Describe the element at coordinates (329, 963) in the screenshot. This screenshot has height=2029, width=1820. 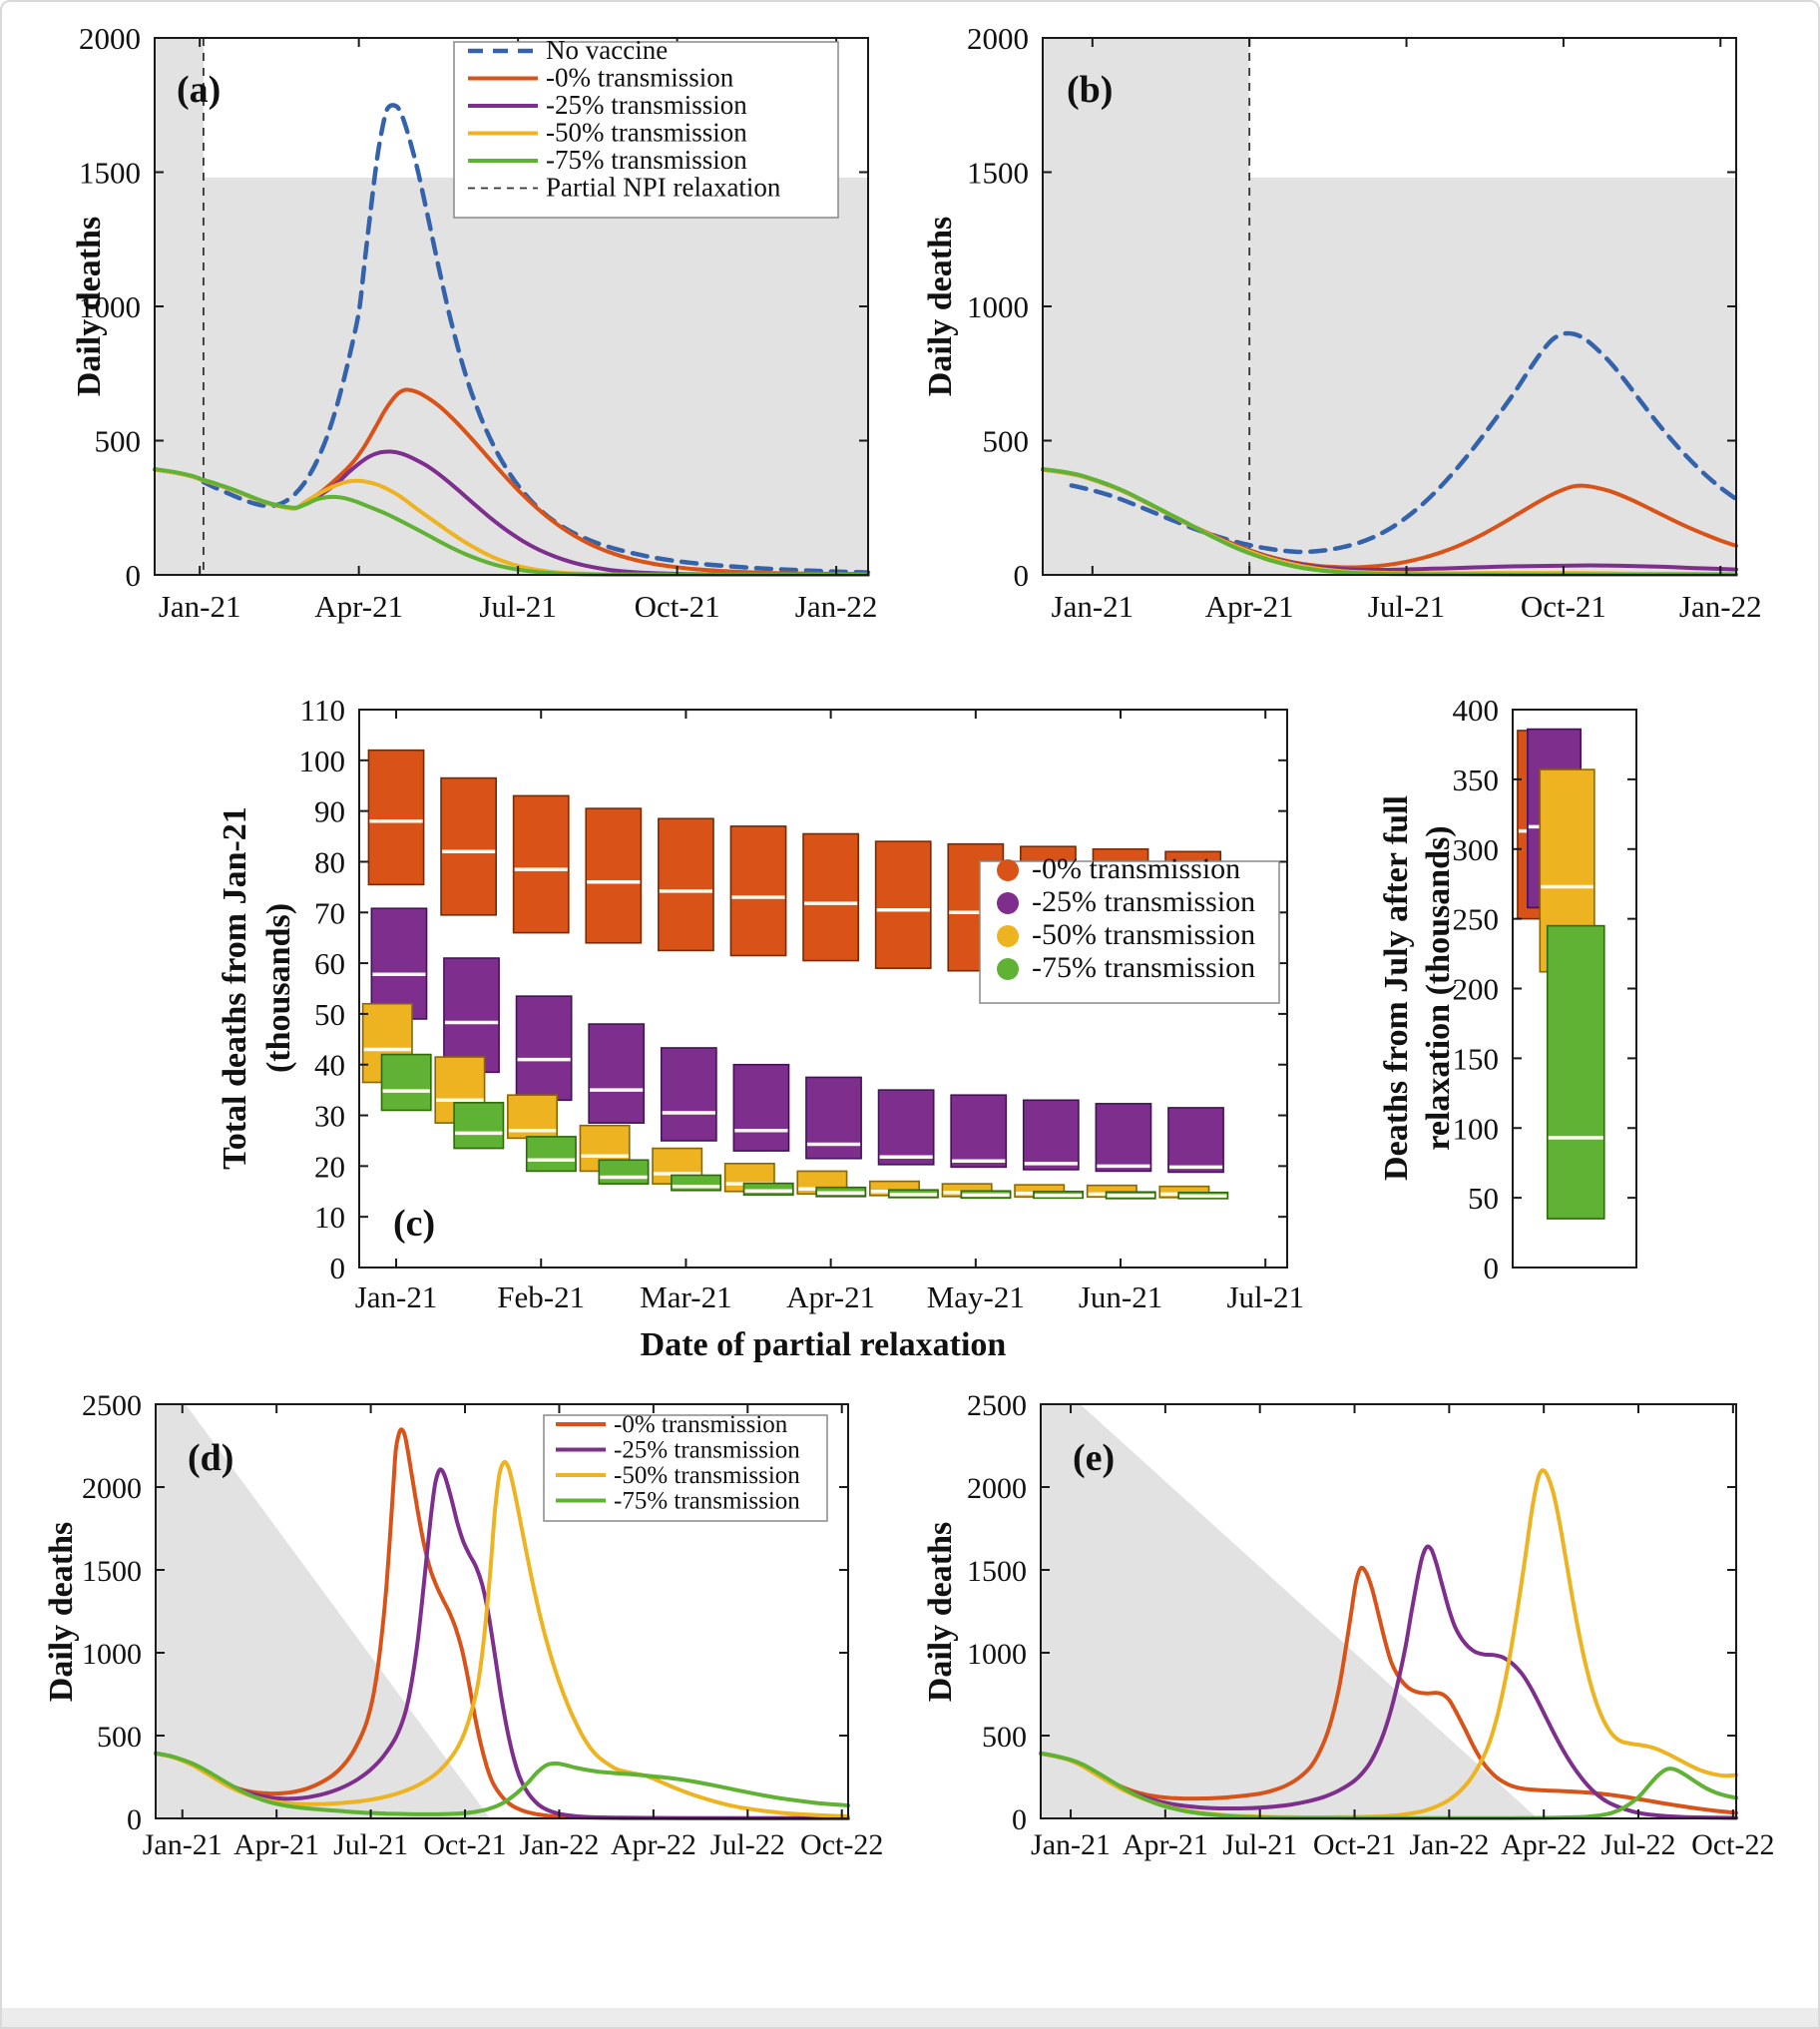
I see `y-tick-label: 60` at that location.